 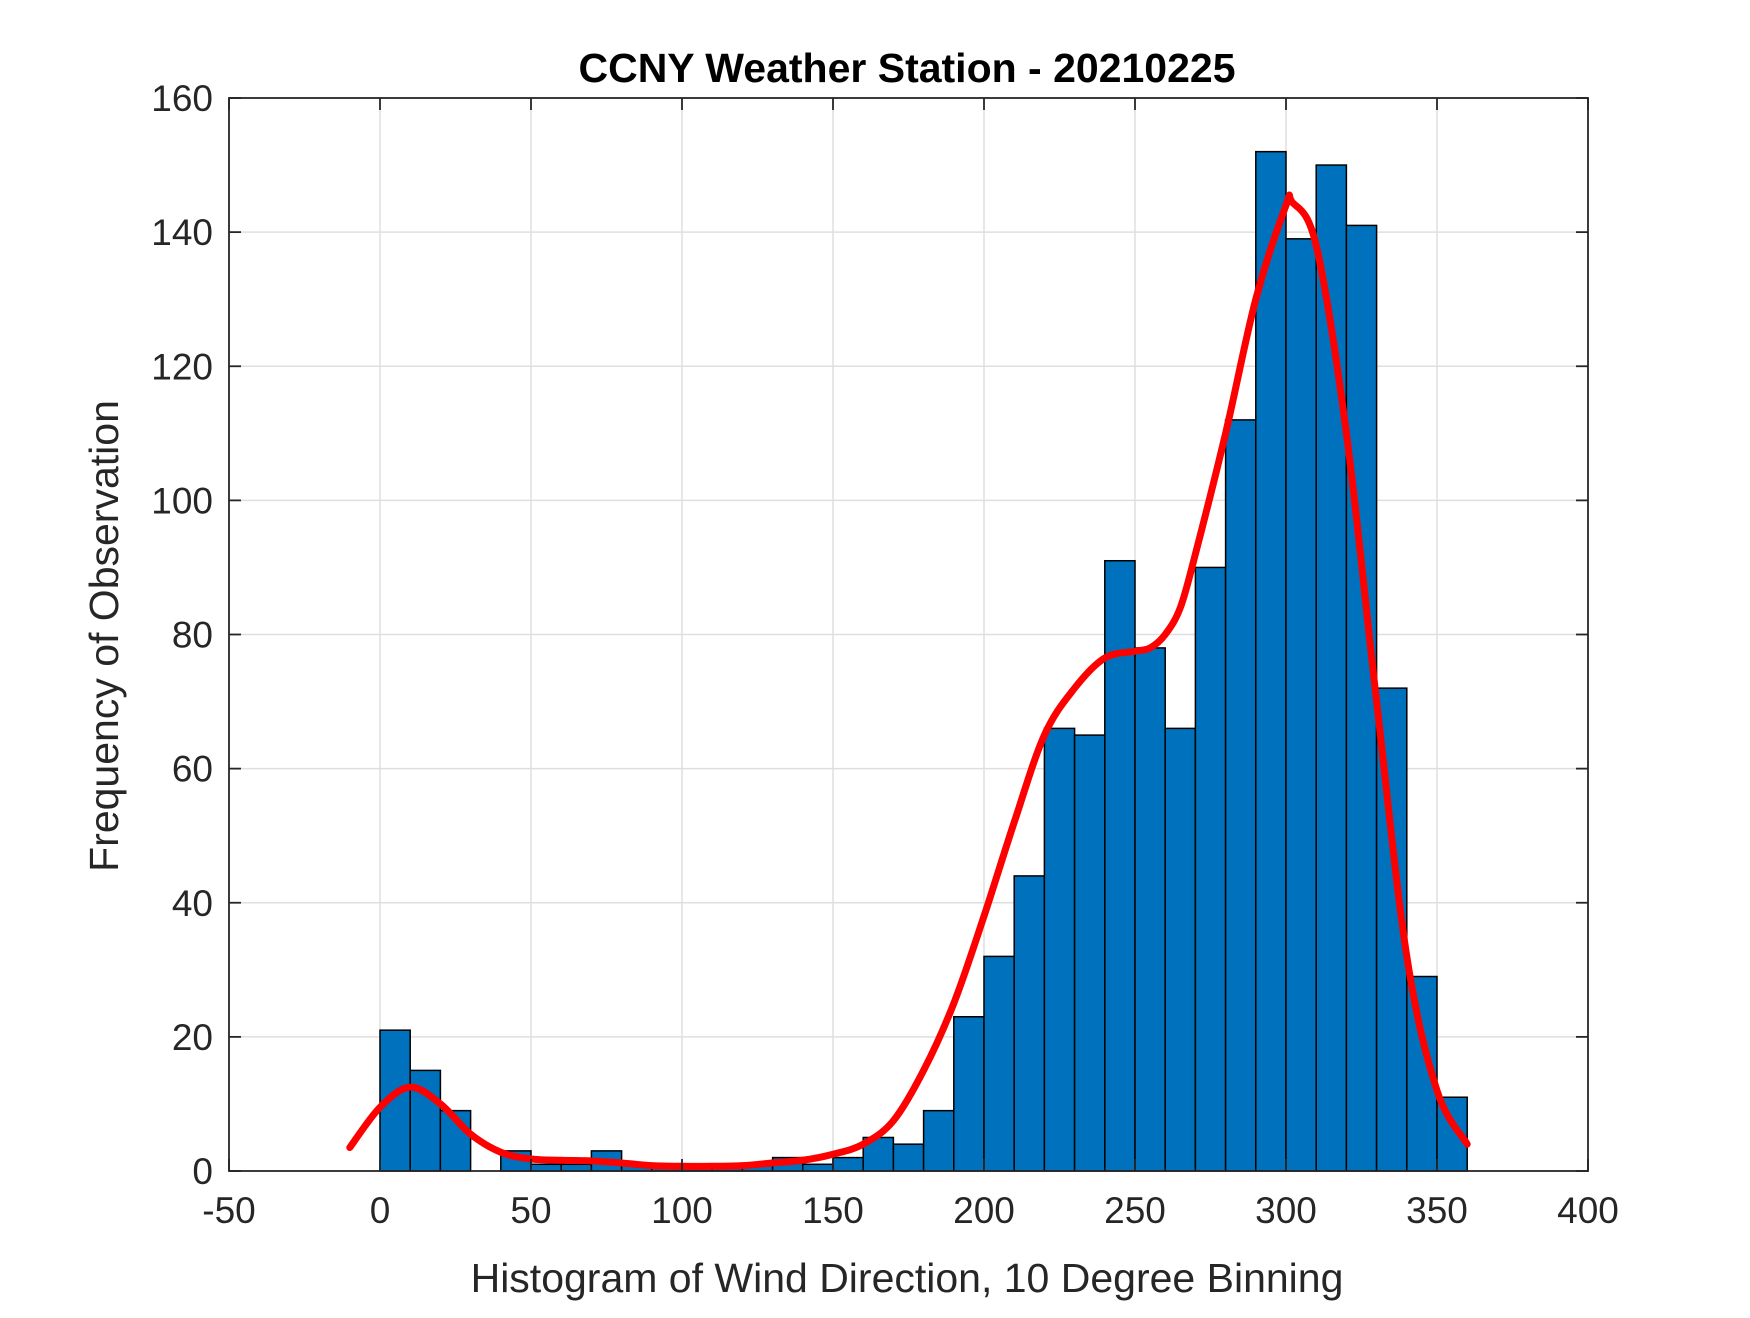 What do you see at coordinates (104, 636) in the screenshot?
I see `y-axis-label: Frequency of Observation` at bounding box center [104, 636].